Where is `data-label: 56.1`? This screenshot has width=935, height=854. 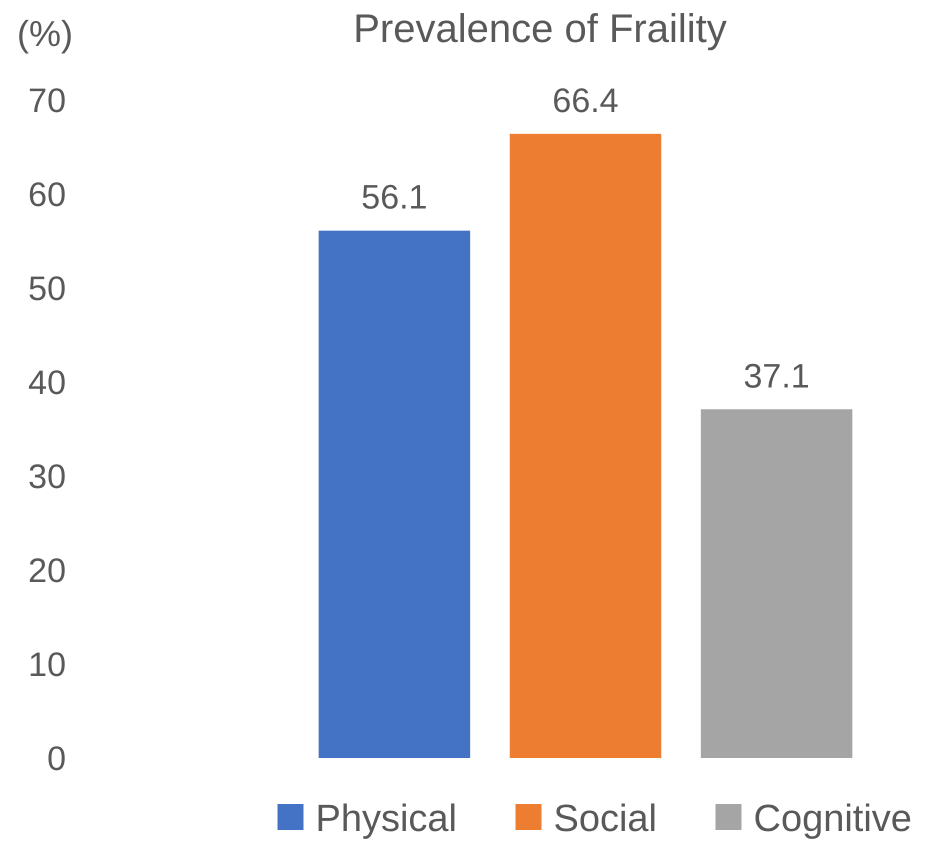 data-label: 56.1 is located at coordinates (394, 197).